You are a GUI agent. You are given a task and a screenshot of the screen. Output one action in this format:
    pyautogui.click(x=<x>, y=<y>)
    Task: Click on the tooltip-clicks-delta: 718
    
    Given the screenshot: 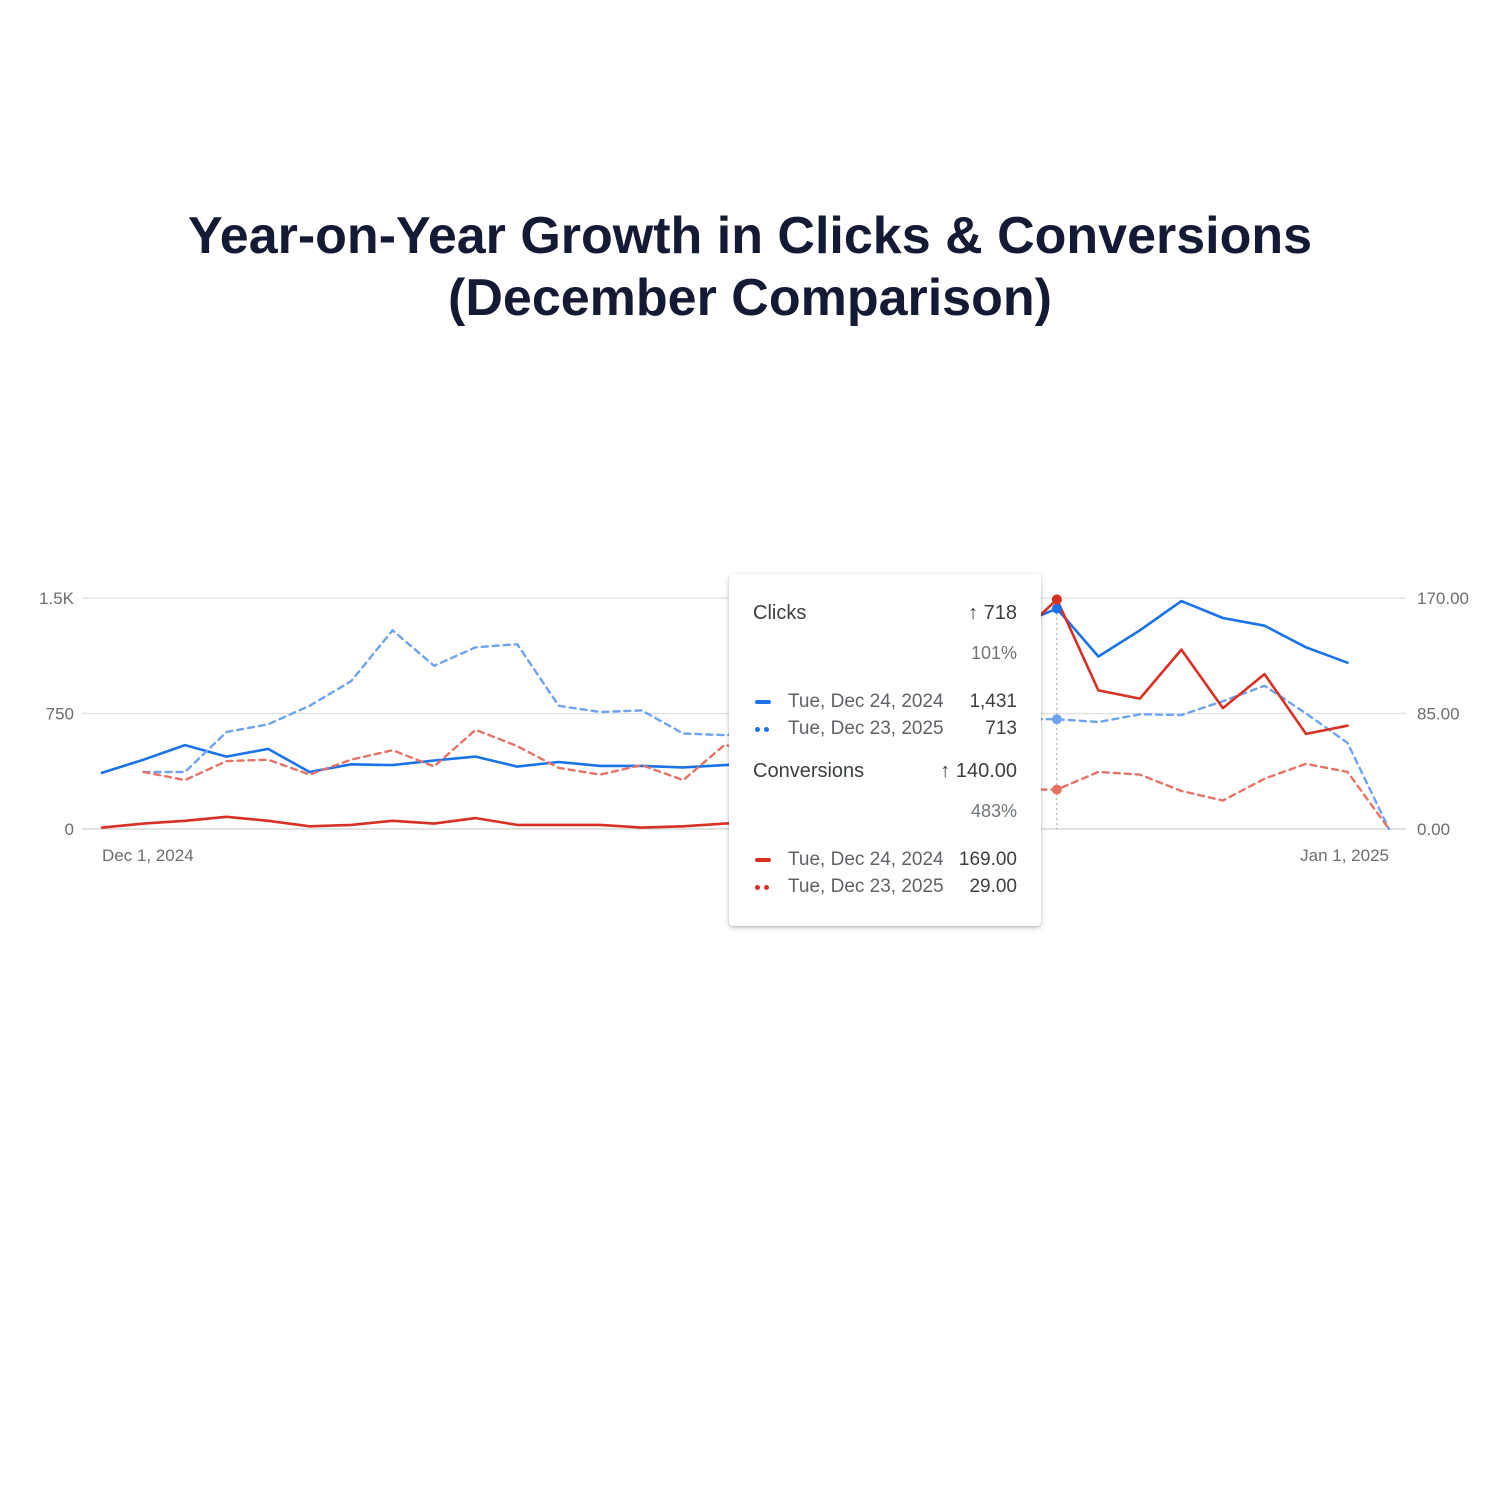 What is the action you would take?
    pyautogui.click(x=1000, y=613)
    